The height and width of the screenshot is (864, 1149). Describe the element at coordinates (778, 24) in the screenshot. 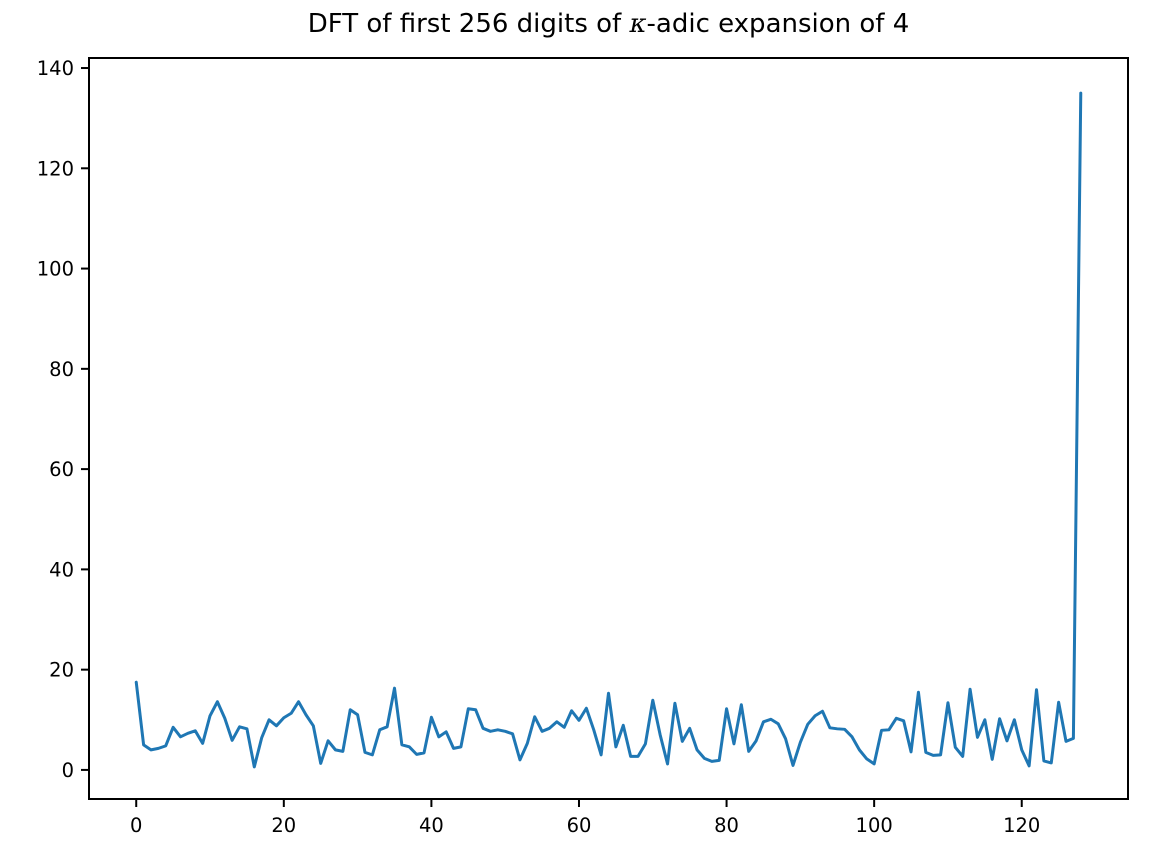

I see `chart-title-post: -adic expansion of 4` at that location.